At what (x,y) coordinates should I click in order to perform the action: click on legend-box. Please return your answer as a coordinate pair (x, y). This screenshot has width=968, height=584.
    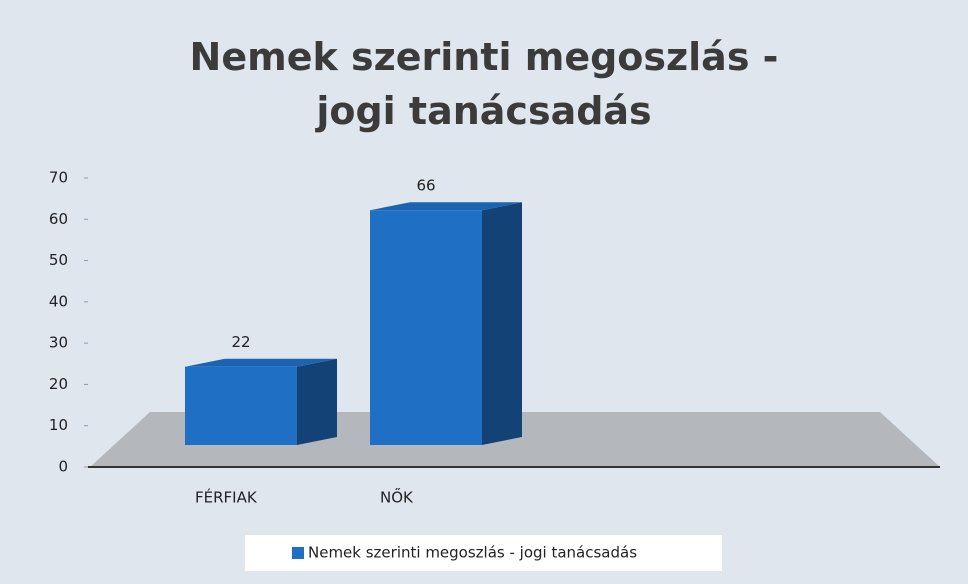
    Looking at the image, I should click on (483, 553).